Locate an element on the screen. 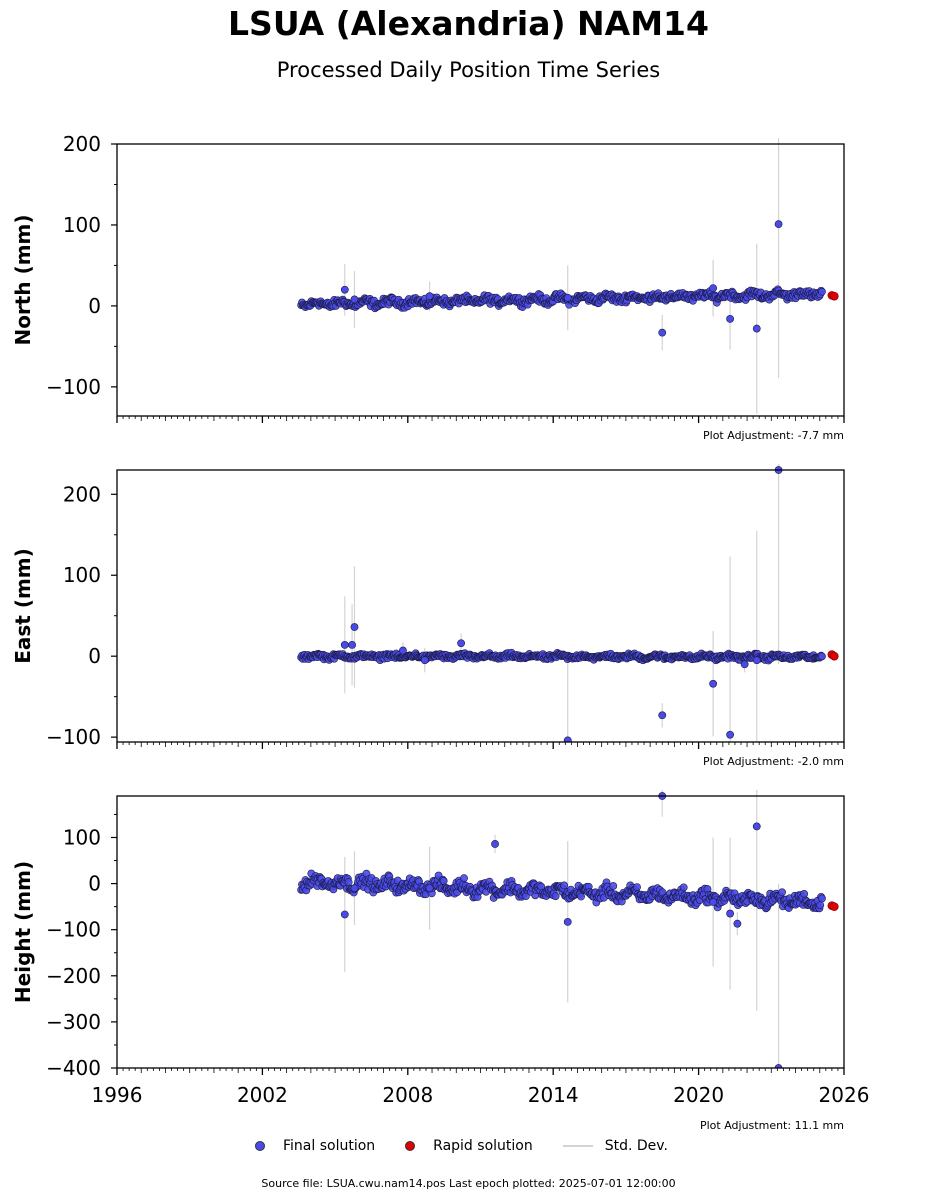  legend-rapid: Rapid solution is located at coordinates (469, 1146).